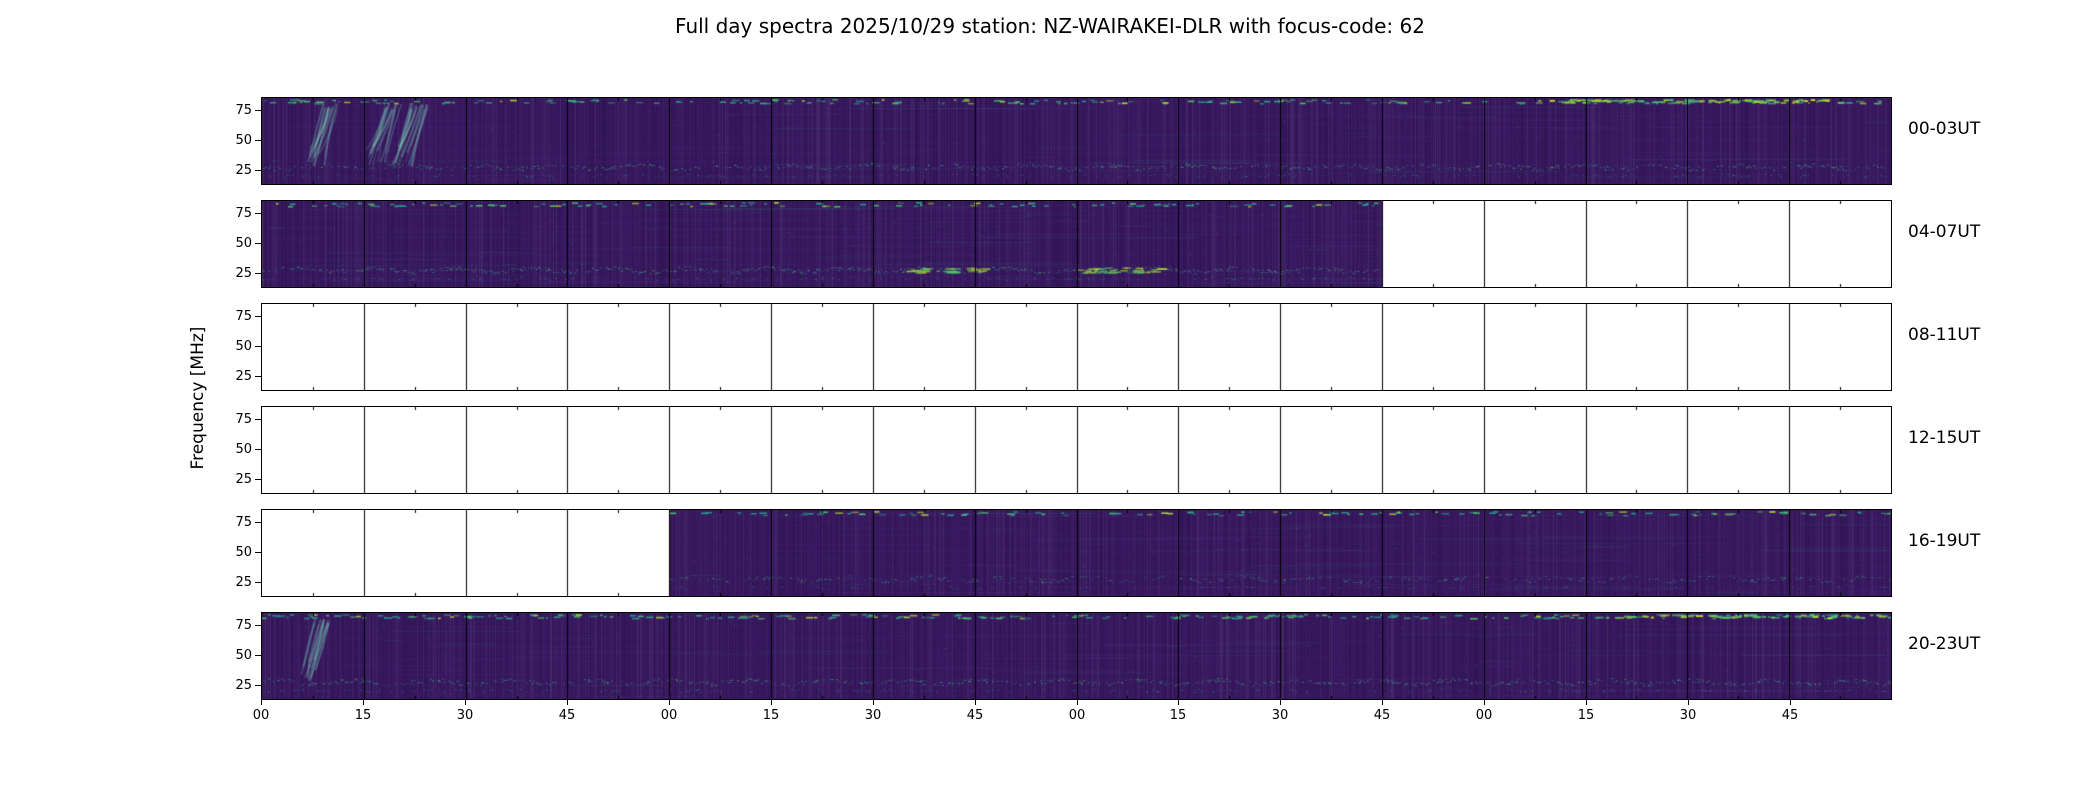  What do you see at coordinates (1944, 335) in the screenshot?
I see `row-label: 08-11UT` at bounding box center [1944, 335].